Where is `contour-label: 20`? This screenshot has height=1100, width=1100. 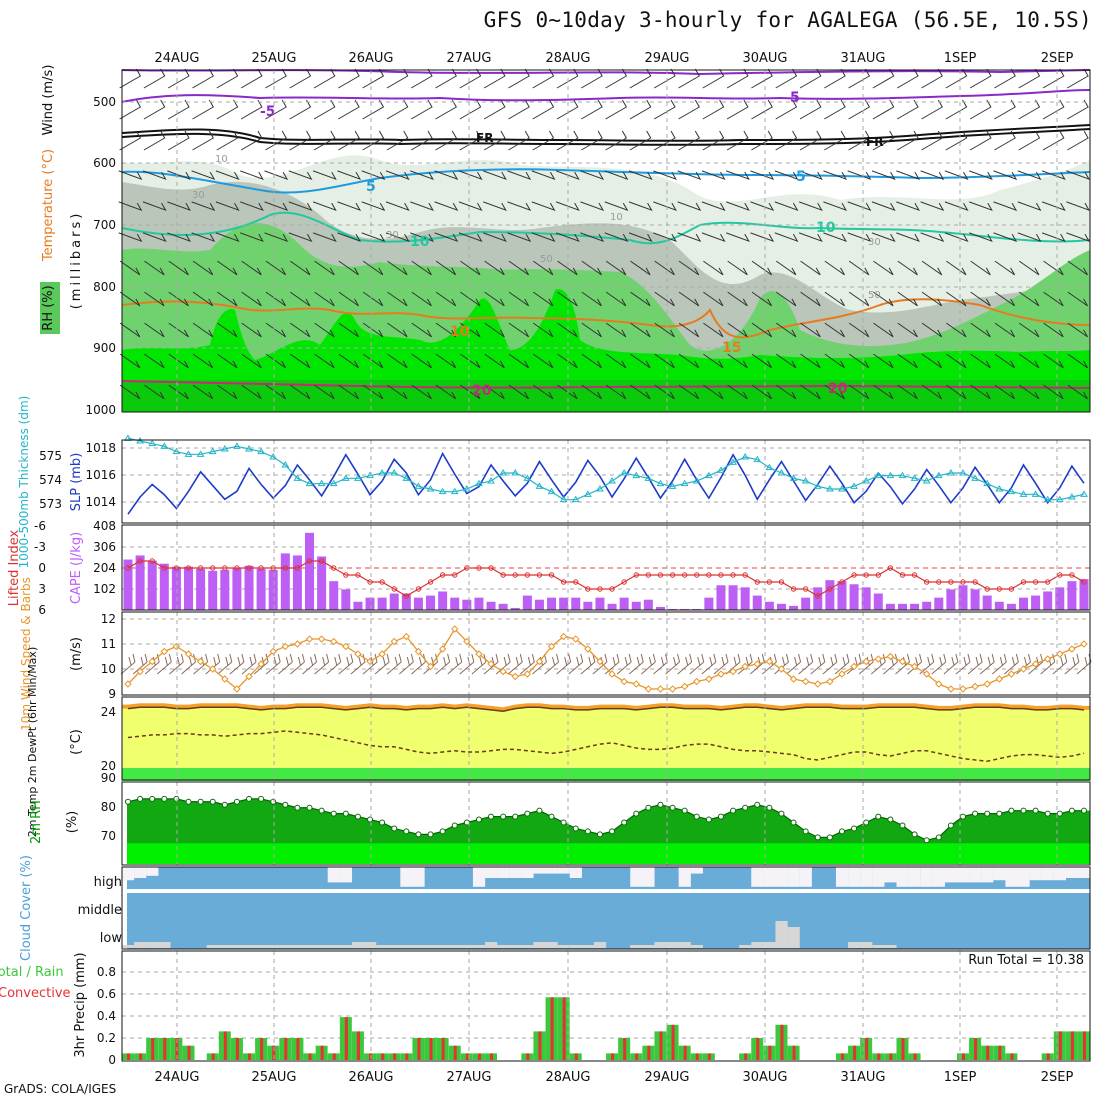
contour-label: 20 is located at coordinates (838, 389).